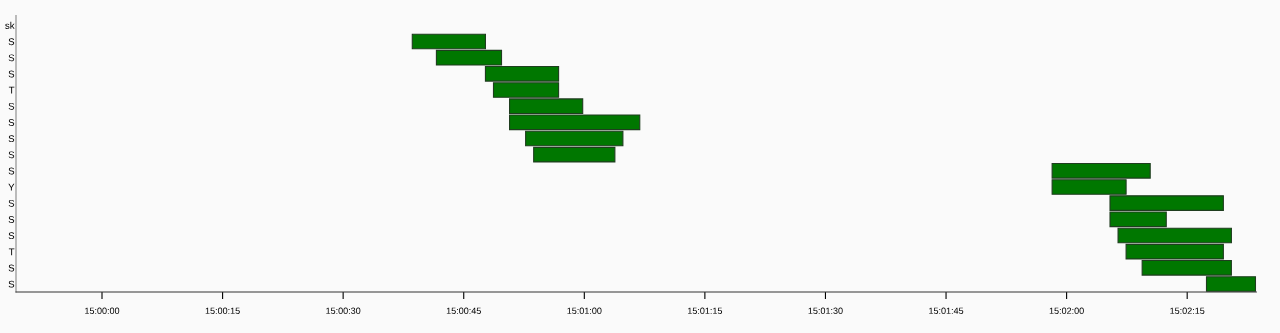 This screenshot has height=333, width=1280. Describe the element at coordinates (705, 310) in the screenshot. I see `x-tick-label: 15:01:15` at that location.